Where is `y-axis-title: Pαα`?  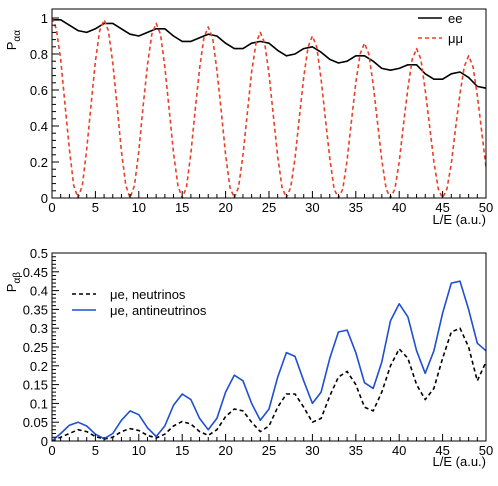
y-axis-title: Pαα is located at coordinates (13, 40).